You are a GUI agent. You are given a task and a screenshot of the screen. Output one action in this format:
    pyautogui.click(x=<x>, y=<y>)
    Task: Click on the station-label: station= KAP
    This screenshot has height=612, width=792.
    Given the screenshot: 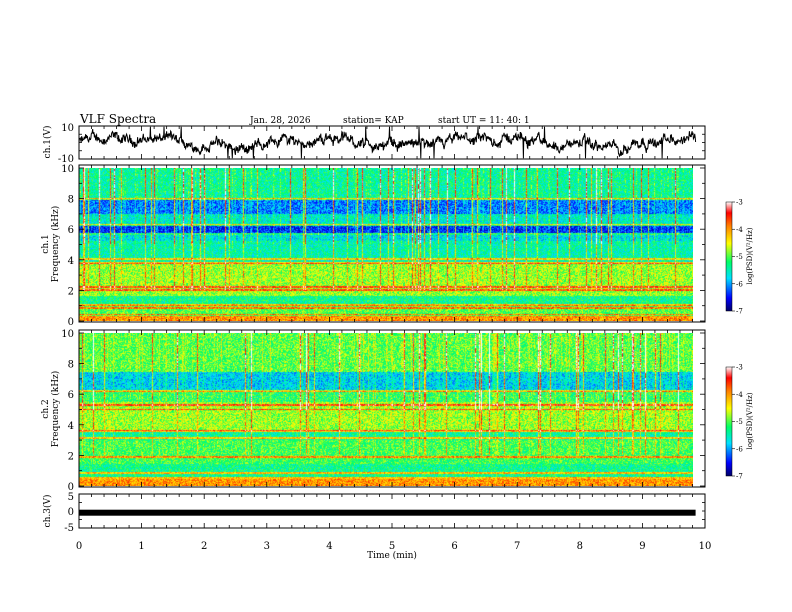 What is the action you would take?
    pyautogui.click(x=373, y=121)
    